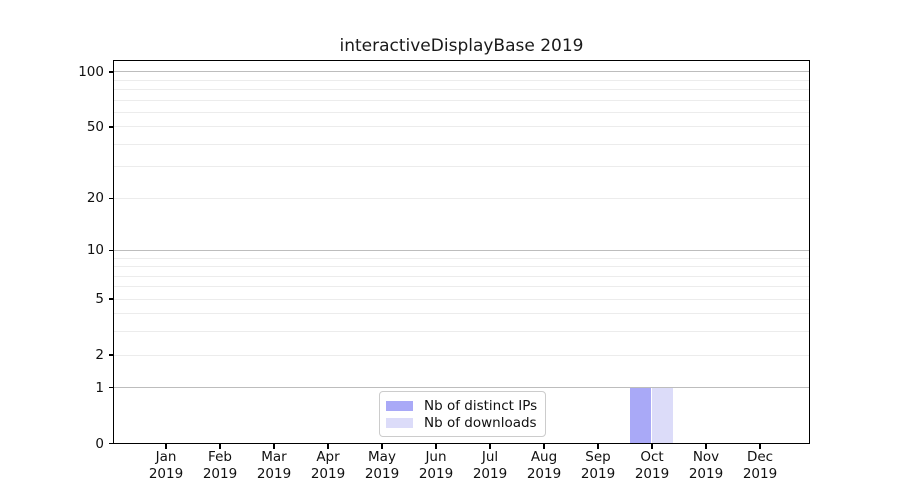 This screenshot has width=900, height=500. I want to click on x-tick-label-apr: Apr 2019, so click(328, 465).